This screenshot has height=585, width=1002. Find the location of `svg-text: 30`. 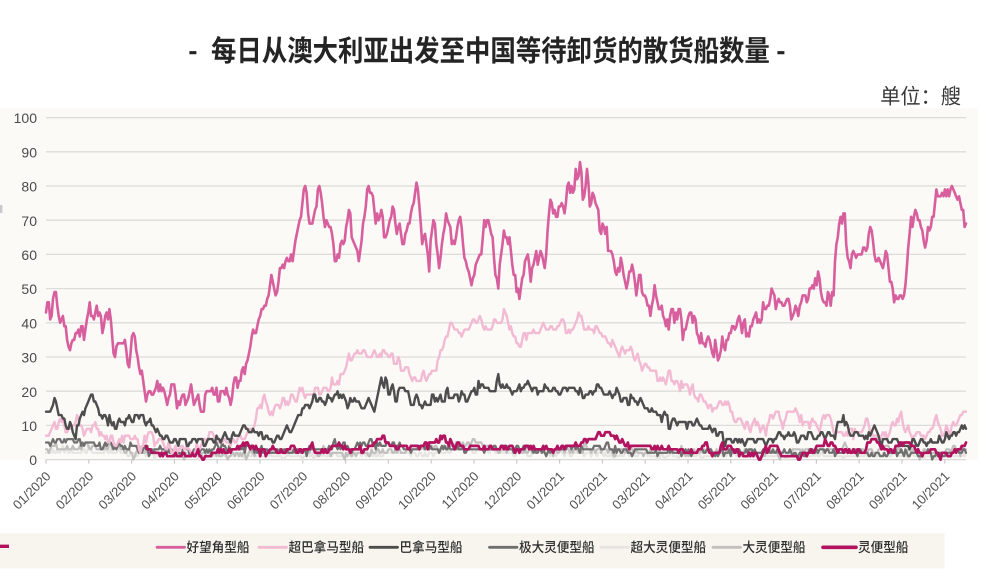

svg-text: 30 is located at coordinates (29, 358).